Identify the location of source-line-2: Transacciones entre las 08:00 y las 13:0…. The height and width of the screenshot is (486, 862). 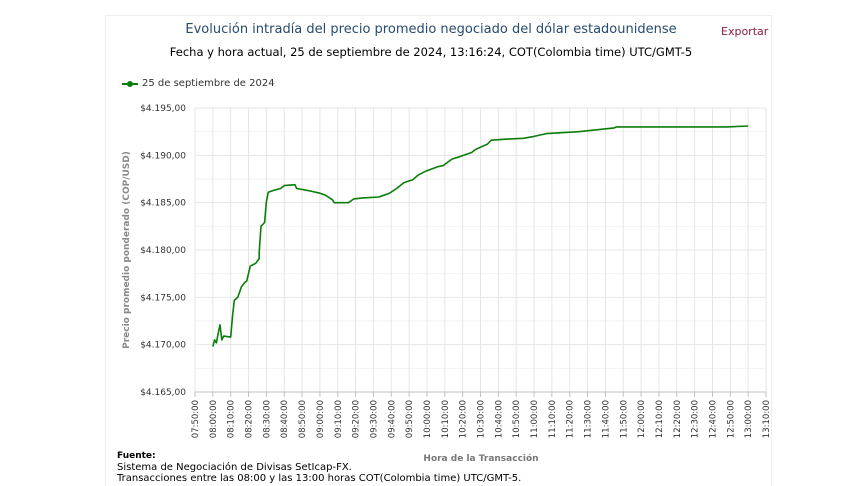
(319, 478).